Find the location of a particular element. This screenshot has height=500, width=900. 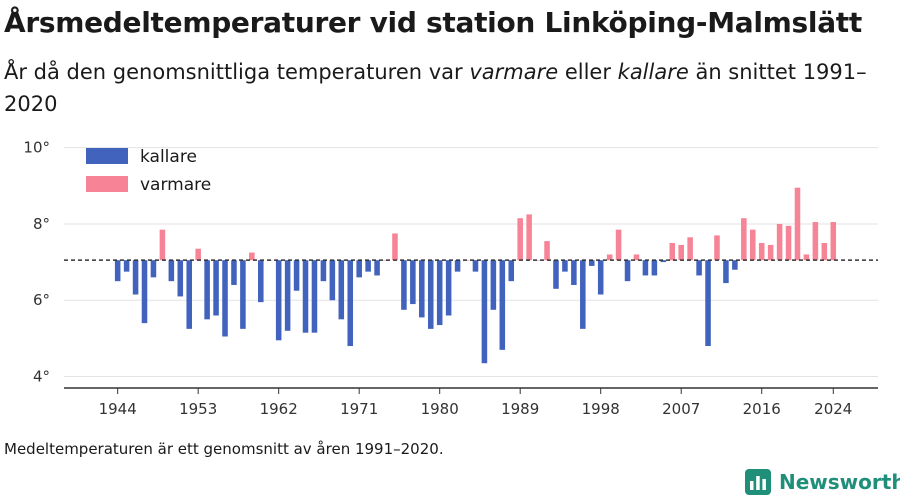

legend-swatch-warmer is located at coordinates (107, 184).